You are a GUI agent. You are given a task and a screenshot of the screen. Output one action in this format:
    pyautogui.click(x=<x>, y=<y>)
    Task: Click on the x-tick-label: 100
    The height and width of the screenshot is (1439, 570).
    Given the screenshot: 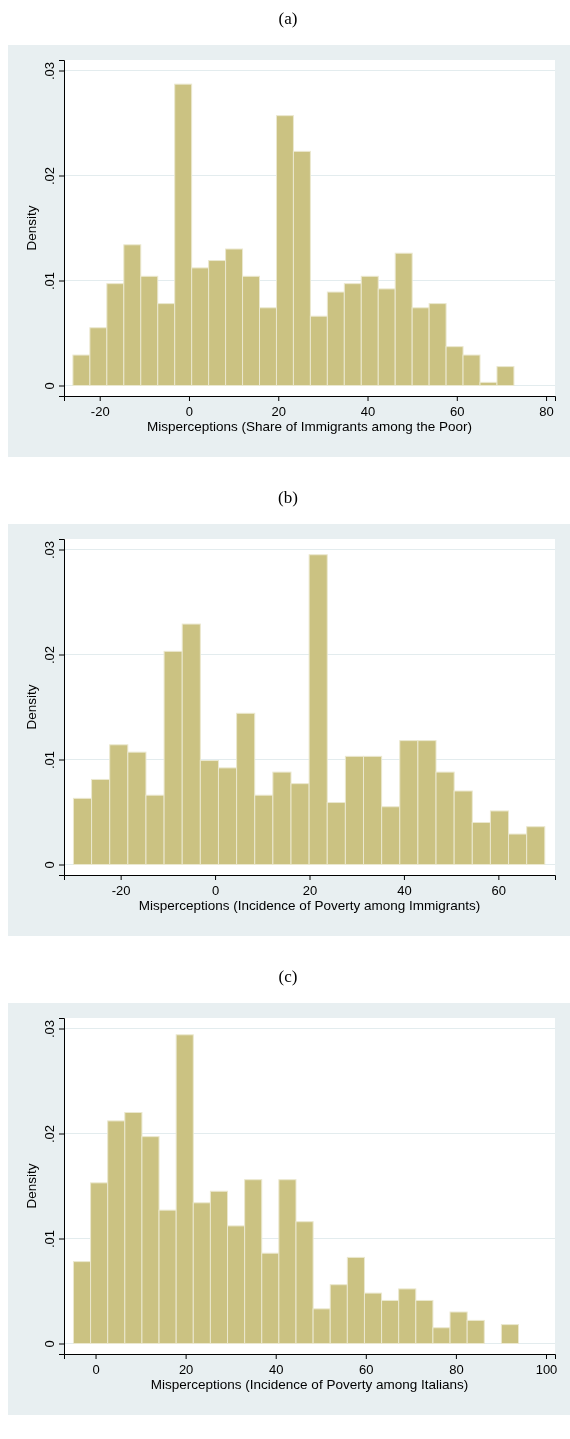 What is the action you would take?
    pyautogui.click(x=546, y=1369)
    